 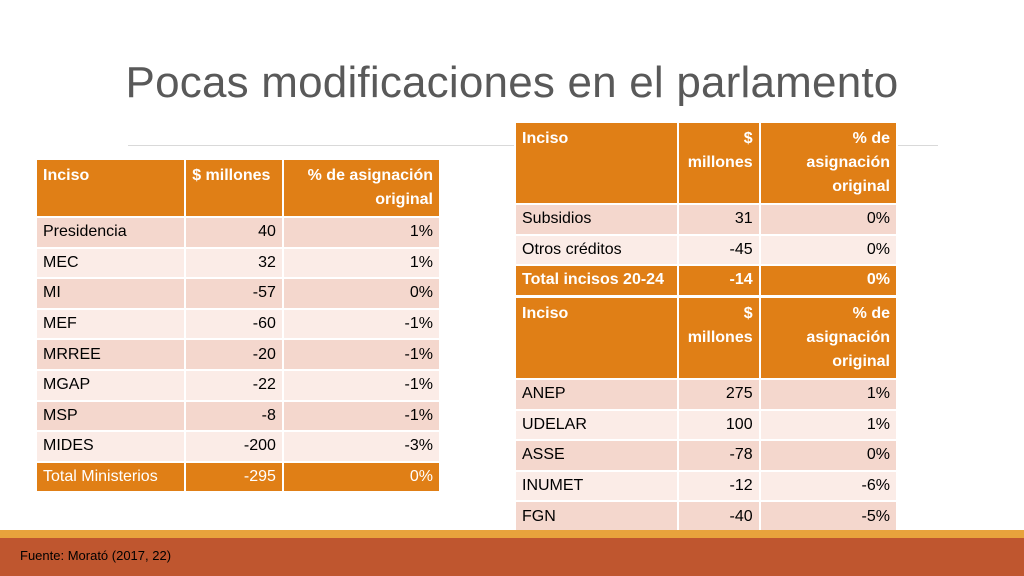 What do you see at coordinates (110, 232) in the screenshot?
I see `cell-inciso: Presidencia` at bounding box center [110, 232].